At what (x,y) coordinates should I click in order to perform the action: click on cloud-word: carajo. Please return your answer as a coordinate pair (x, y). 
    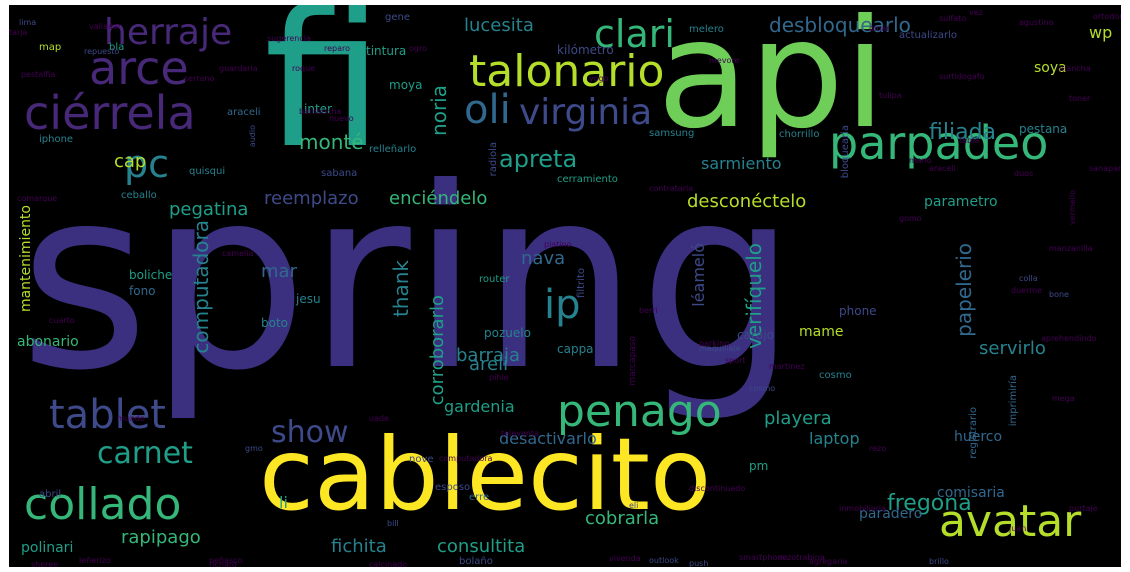
    Looking at the image, I should click on (755, 335).